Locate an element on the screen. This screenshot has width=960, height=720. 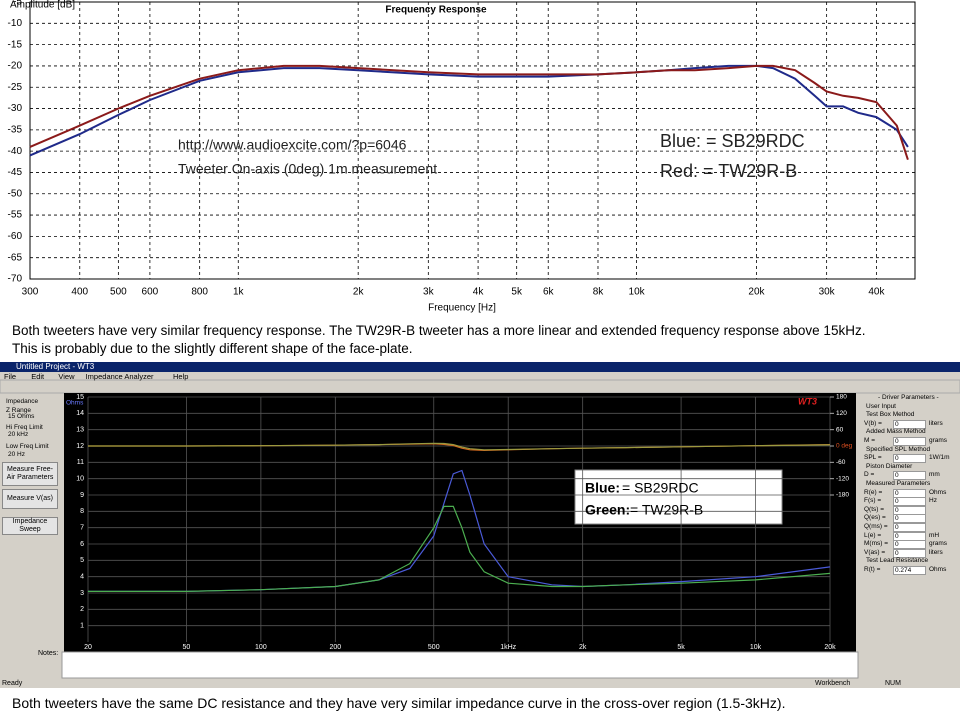
button: Measure V(as) is located at coordinates (30, 499).